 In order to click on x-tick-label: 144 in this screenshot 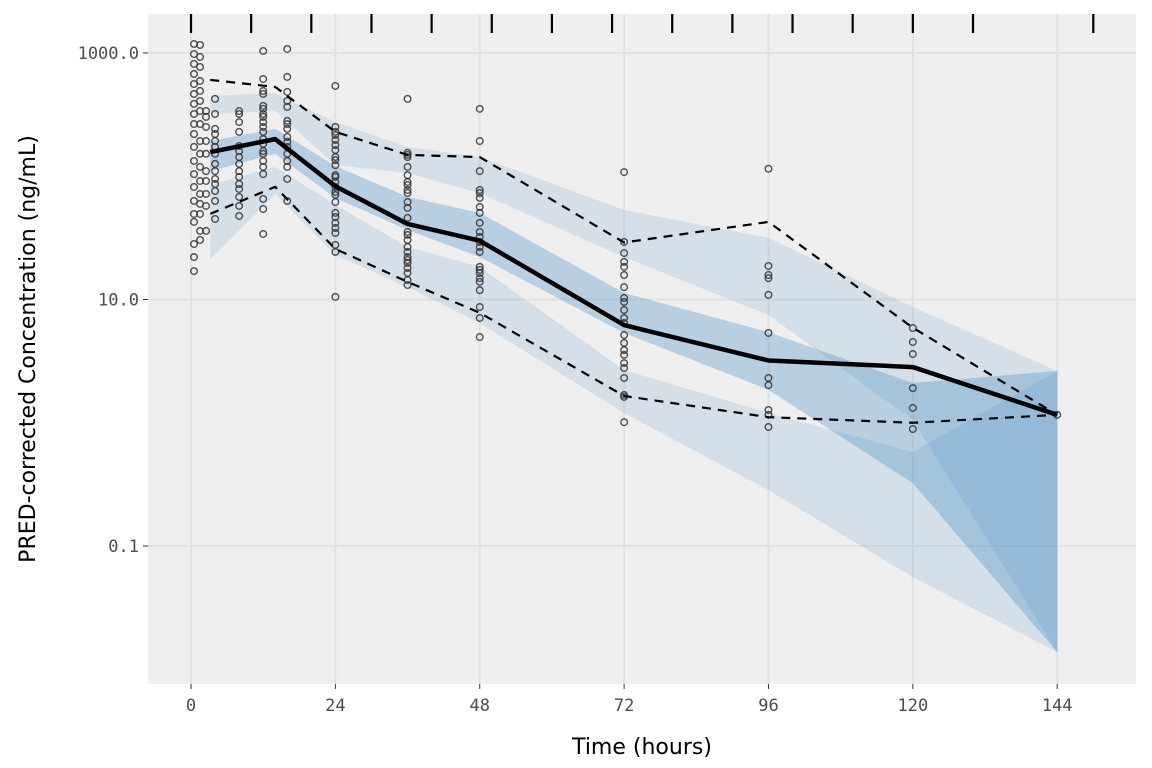, I will do `click(1057, 706)`.